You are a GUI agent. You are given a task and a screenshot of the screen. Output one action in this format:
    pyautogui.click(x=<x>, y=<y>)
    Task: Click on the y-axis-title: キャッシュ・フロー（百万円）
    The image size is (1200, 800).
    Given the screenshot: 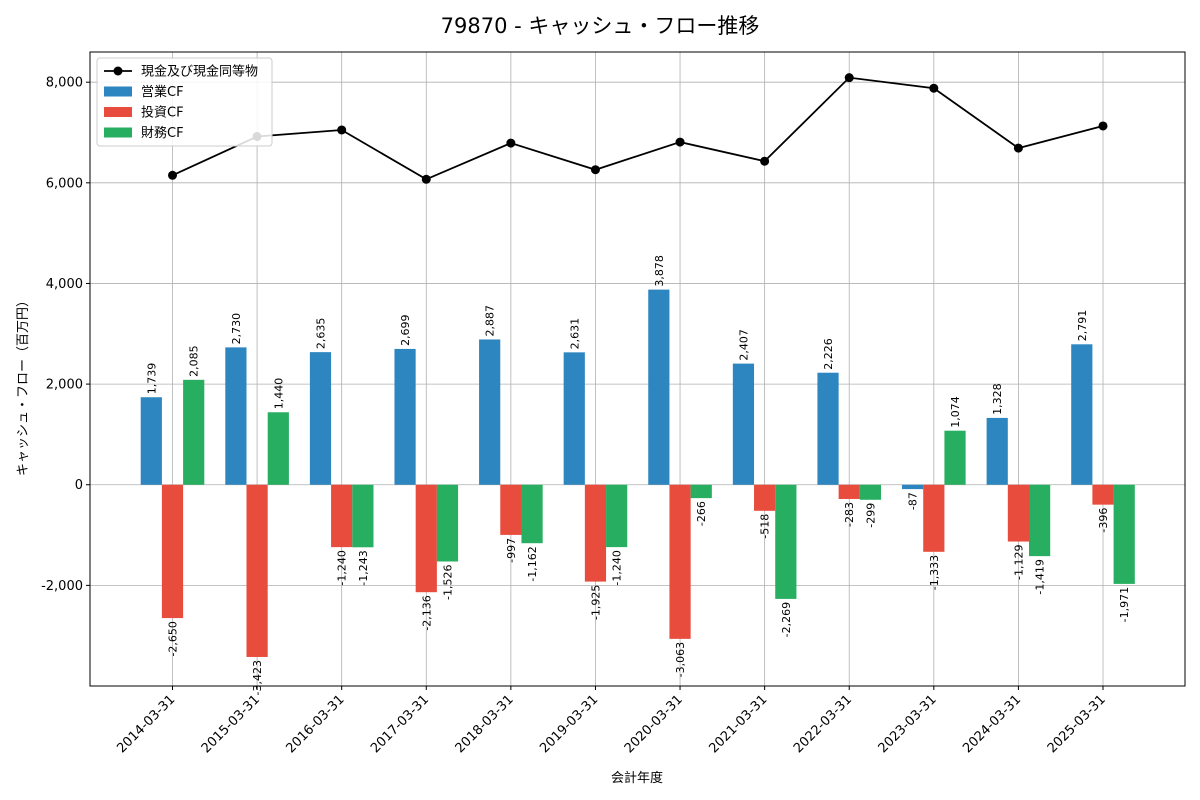 What is the action you would take?
    pyautogui.click(x=23, y=385)
    